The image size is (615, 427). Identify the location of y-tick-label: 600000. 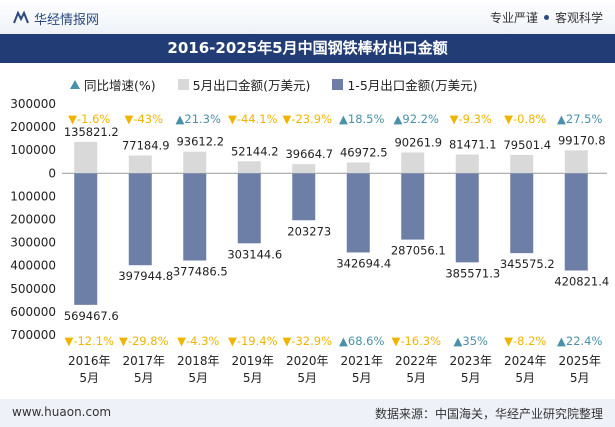
(33, 312).